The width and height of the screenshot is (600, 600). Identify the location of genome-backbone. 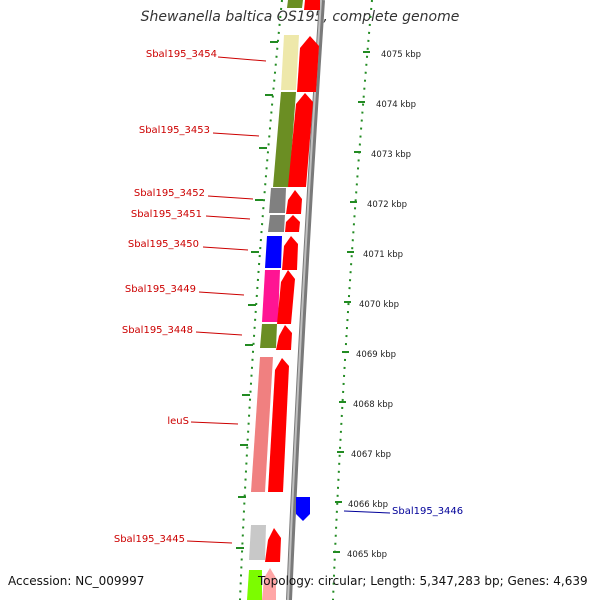
(305, 300).